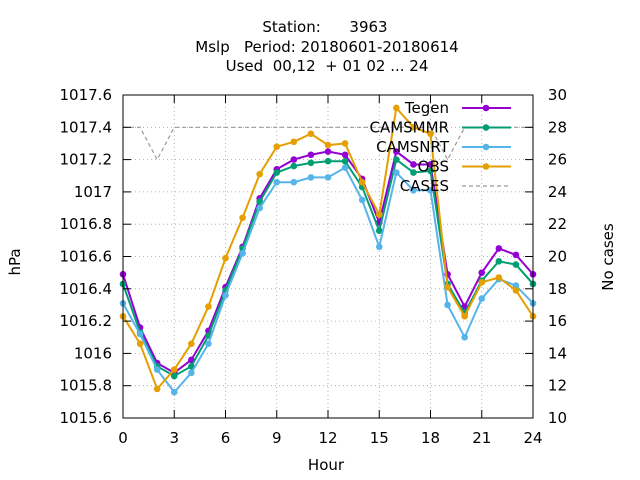  Describe the element at coordinates (608, 257) in the screenshot. I see `y2-axis-label: No cases` at that location.